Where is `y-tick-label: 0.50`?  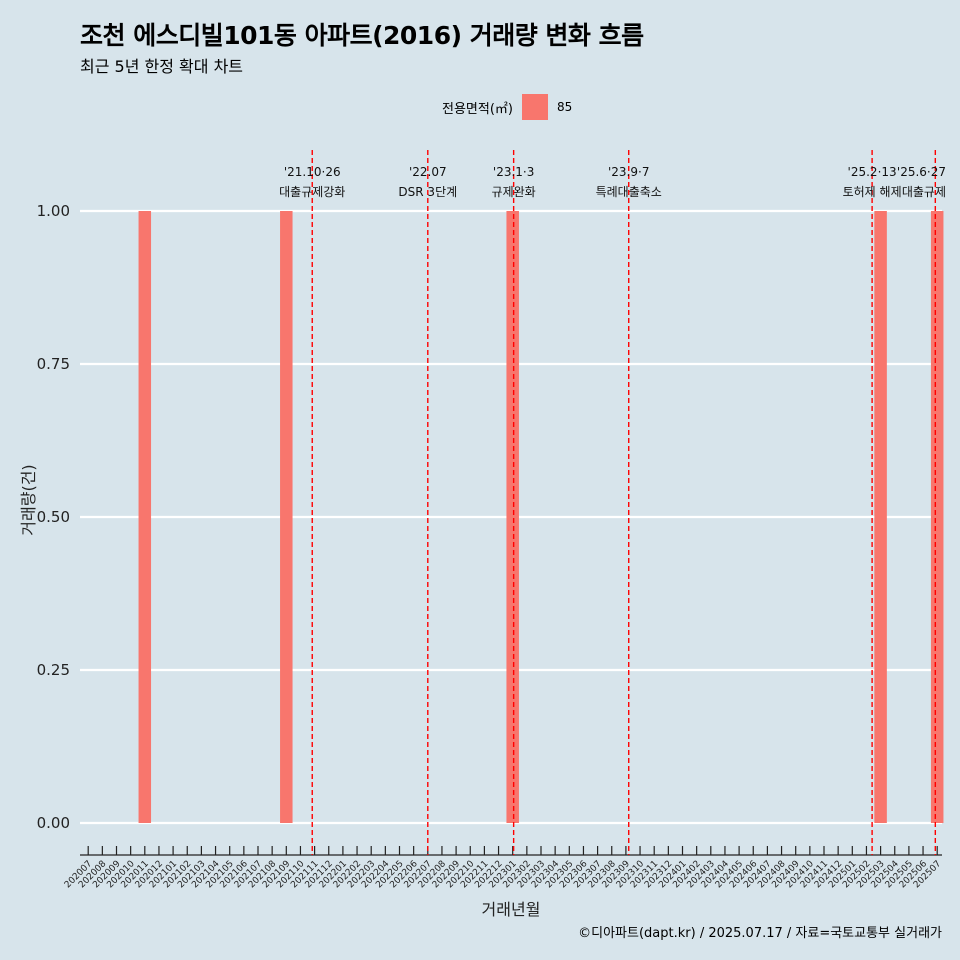
y-tick-label: 0.50 is located at coordinates (53, 517).